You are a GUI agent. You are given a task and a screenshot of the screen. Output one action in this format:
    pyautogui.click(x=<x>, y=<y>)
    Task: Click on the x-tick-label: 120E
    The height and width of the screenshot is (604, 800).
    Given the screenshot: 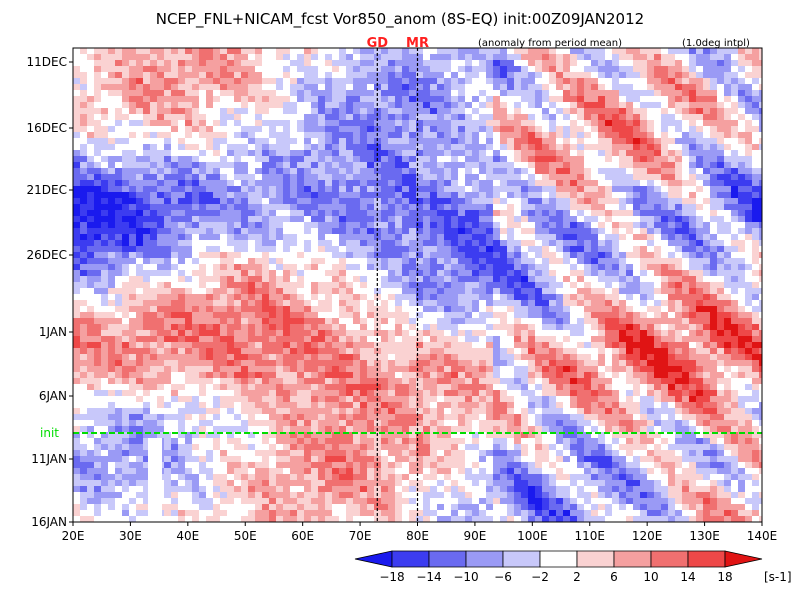 What is the action you would take?
    pyautogui.click(x=647, y=536)
    